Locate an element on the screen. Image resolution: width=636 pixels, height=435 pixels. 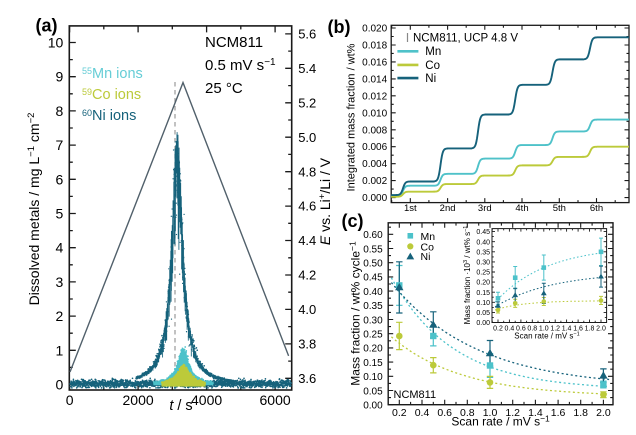
svg-text: 3 is located at coordinates (60, 282).